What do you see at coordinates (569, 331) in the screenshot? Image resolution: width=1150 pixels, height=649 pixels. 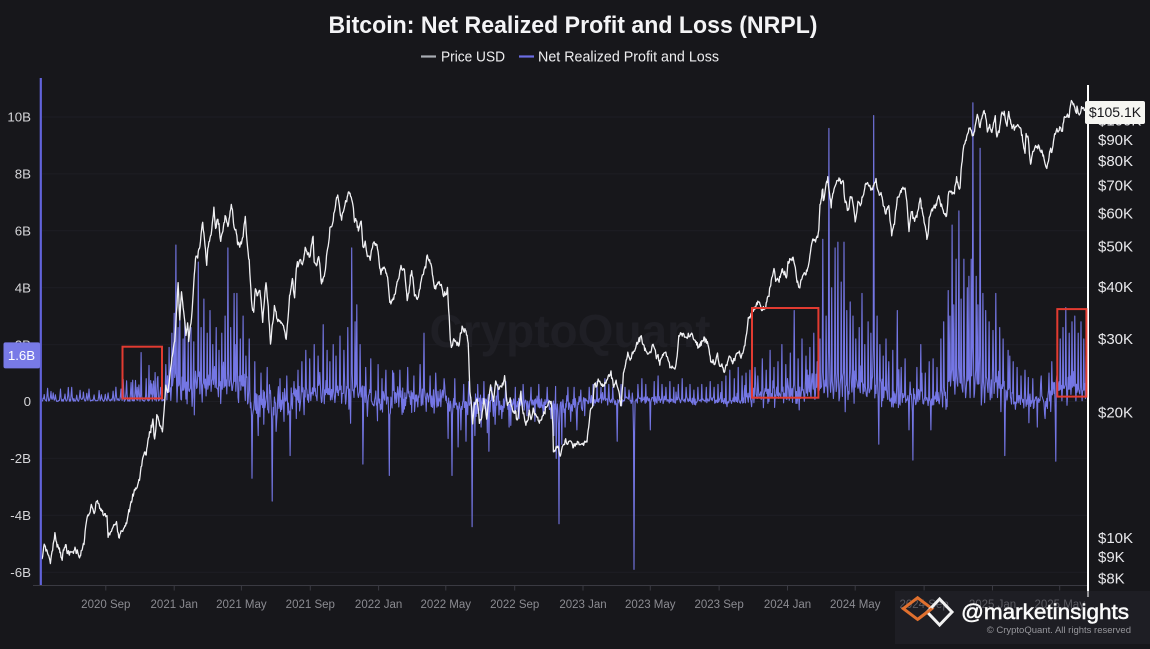 I see `svg-text: CryptoQuant` at bounding box center [569, 331].